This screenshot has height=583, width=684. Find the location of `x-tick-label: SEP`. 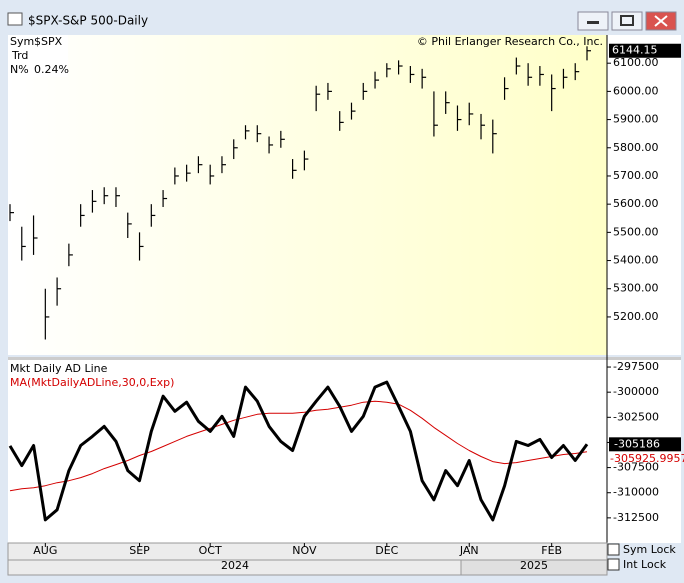

x-tick-label: SEP is located at coordinates (139, 550).